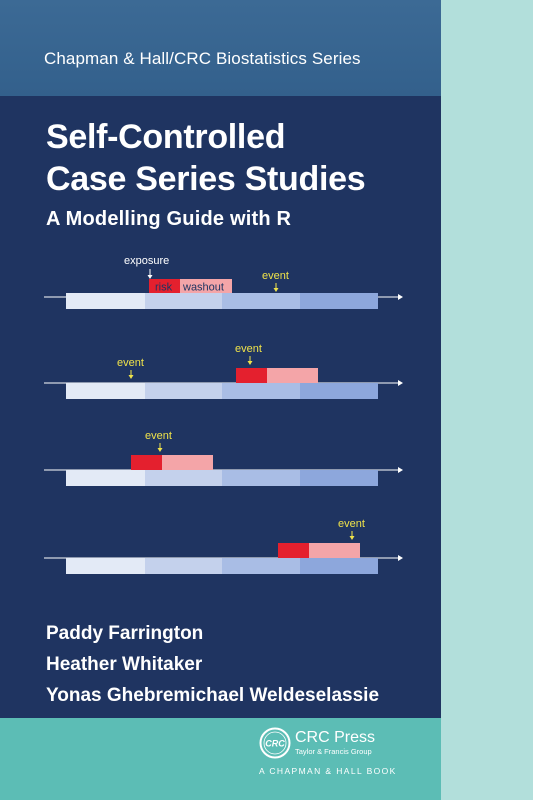 The height and width of the screenshot is (800, 533). Describe the element at coordinates (223, 546) in the screenshot. I see `timeline-row-4: event` at that location.